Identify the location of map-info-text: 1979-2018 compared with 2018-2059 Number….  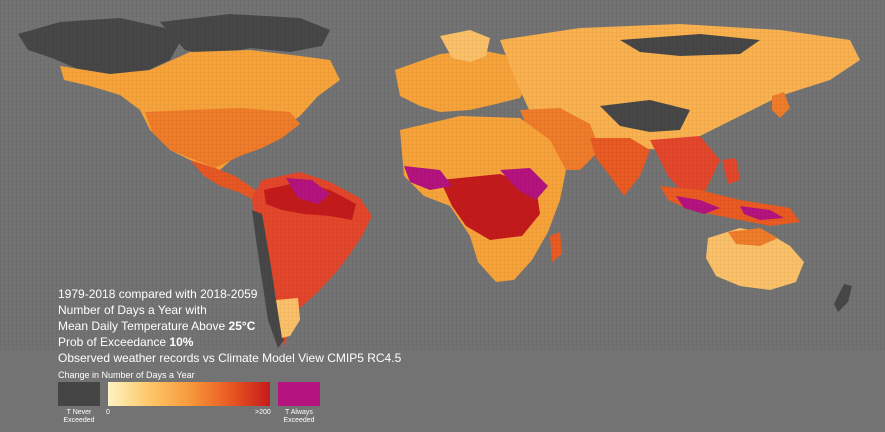
(229, 326).